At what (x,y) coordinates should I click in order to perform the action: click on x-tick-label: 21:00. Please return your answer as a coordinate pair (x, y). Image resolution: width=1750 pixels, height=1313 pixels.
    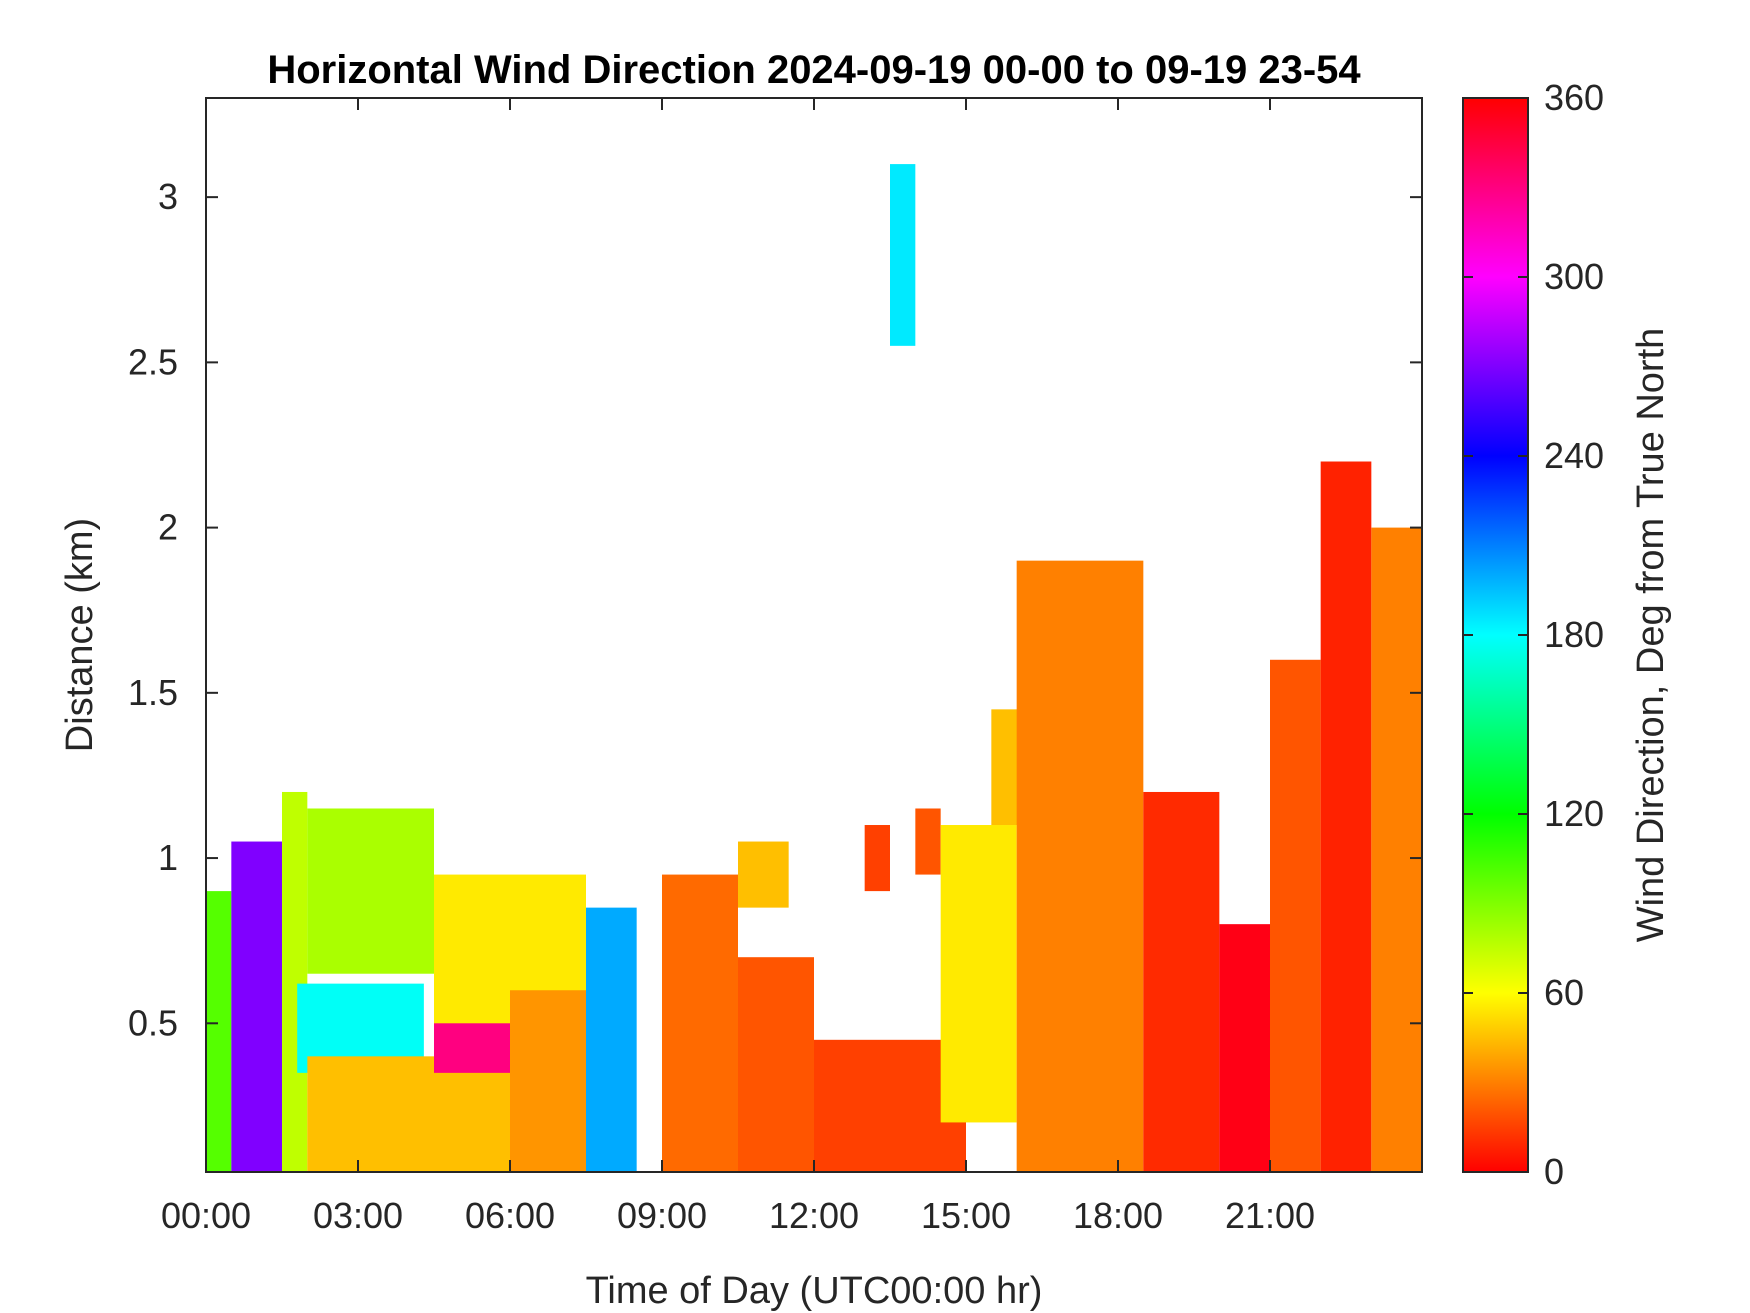
    Looking at the image, I should click on (1270, 1215).